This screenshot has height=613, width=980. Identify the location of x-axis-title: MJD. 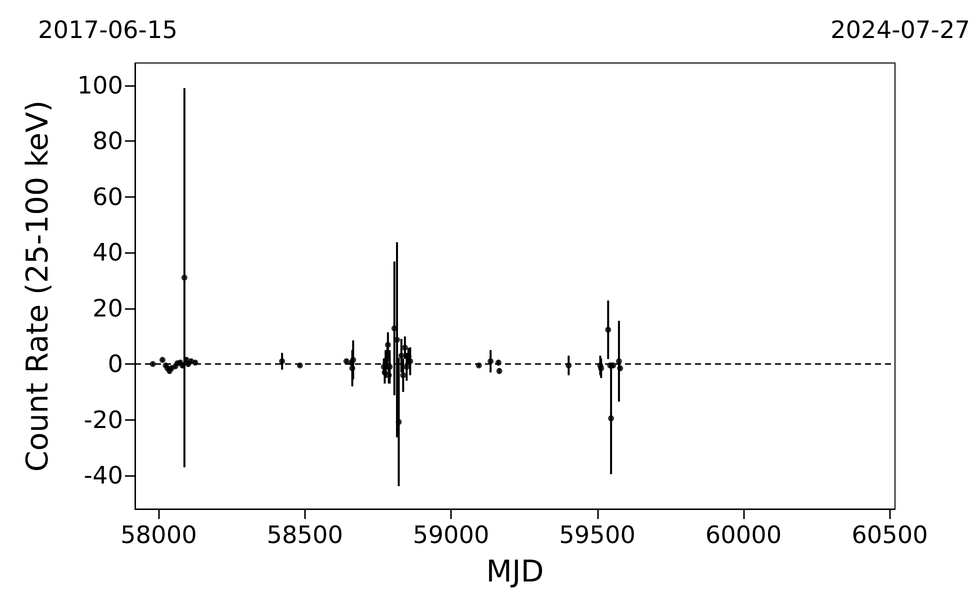
(515, 572).